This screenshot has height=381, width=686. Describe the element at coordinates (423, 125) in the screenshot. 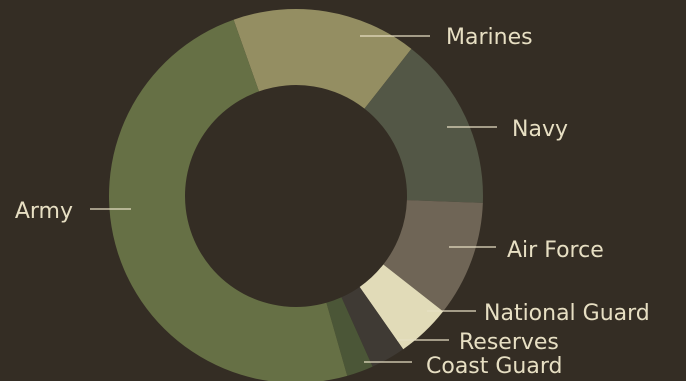

I see `slice-navy` at that location.